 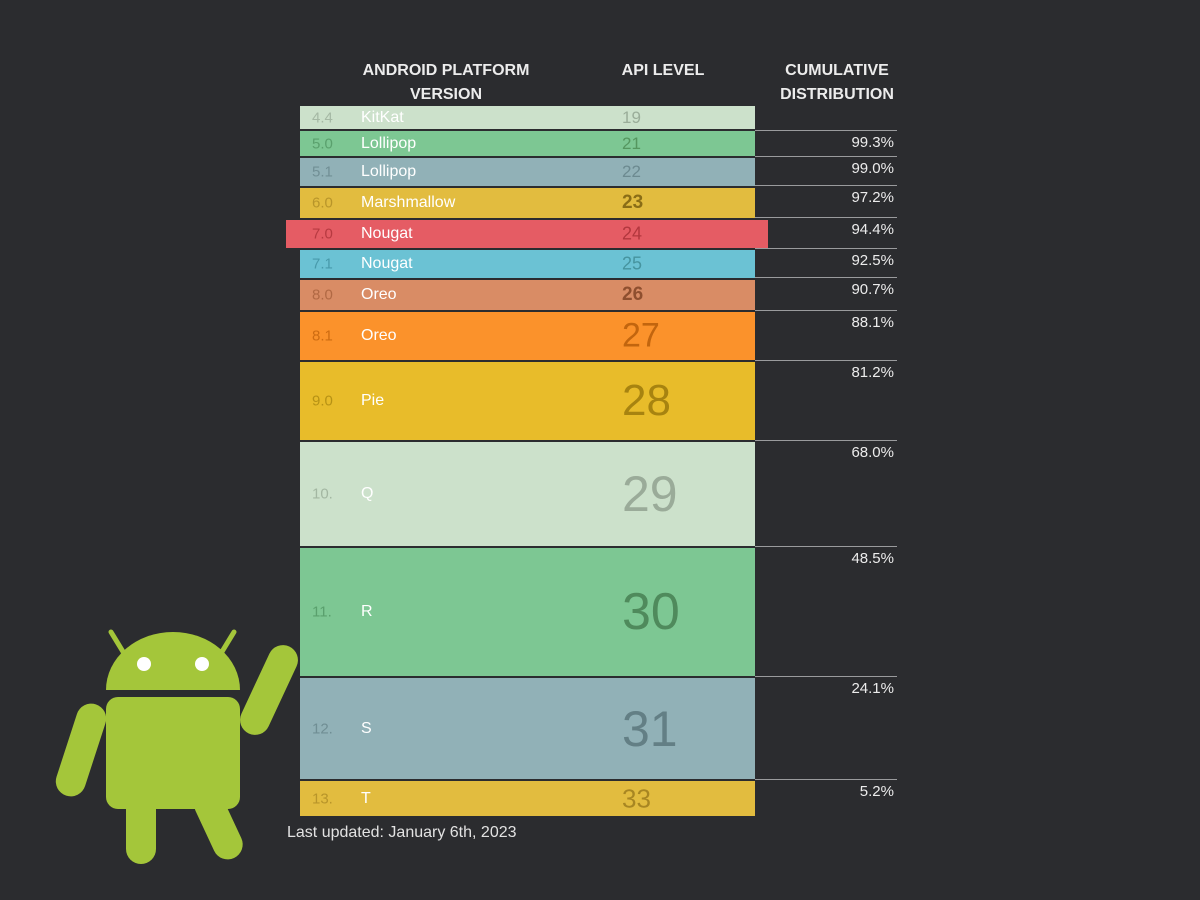 I want to click on table-row: 5.0 Lollipop 21, so click(x=527, y=144).